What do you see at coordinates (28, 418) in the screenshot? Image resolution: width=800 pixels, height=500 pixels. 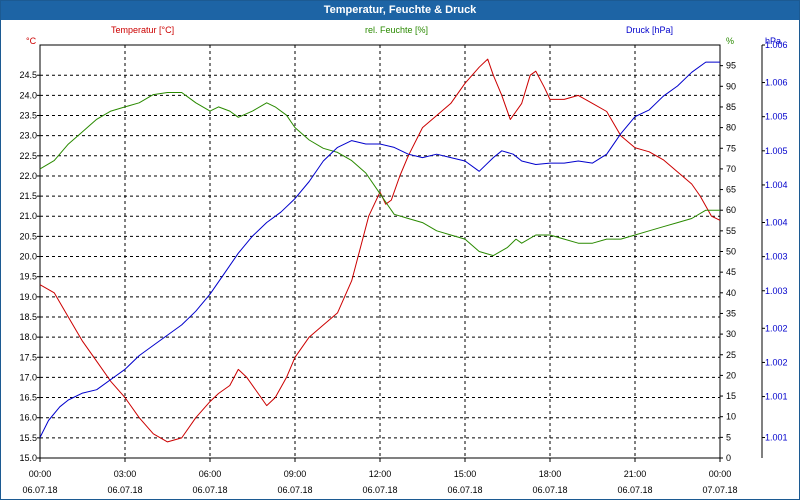 I see `temperature-tick-label: 16.0` at bounding box center [28, 418].